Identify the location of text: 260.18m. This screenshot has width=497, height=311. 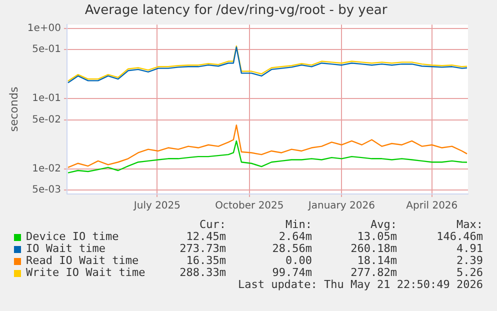
(373, 248).